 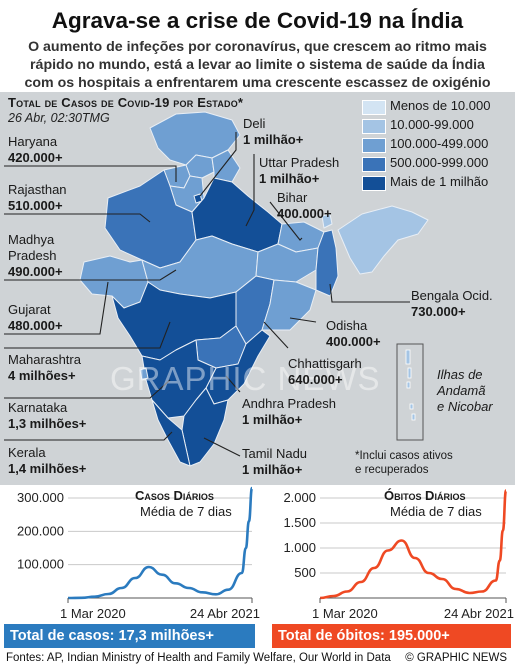 I want to click on label-chhattisgarh: Chhattisgarh 640.000+, so click(x=325, y=372).